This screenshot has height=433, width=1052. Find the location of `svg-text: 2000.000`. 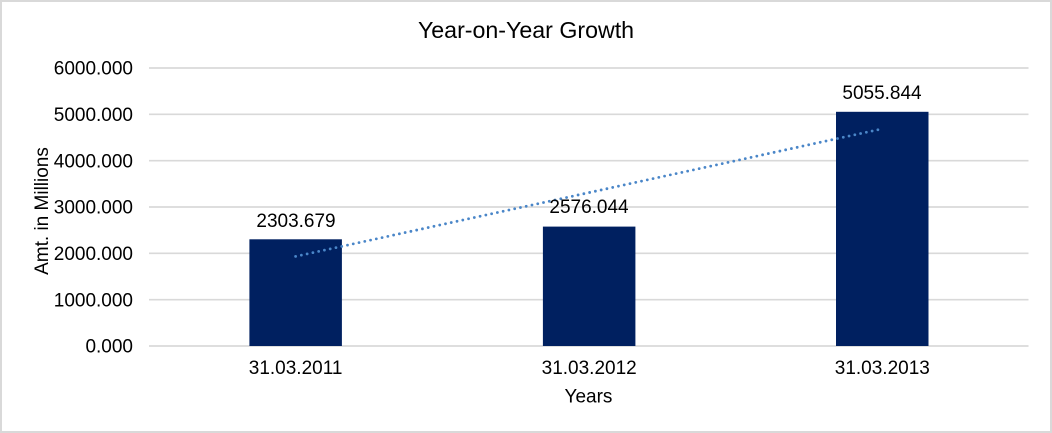

svg-text: 2000.000 is located at coordinates (93, 254).